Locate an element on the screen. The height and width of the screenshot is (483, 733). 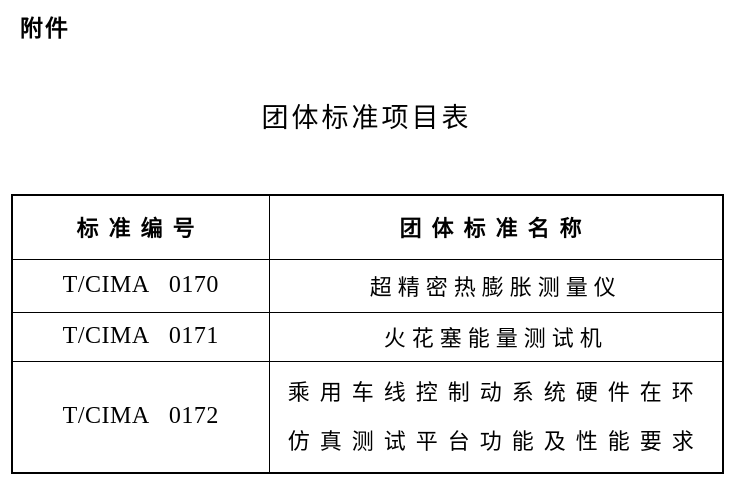
table-header: 标准编号 团体标准名称 is located at coordinates (367, 227).